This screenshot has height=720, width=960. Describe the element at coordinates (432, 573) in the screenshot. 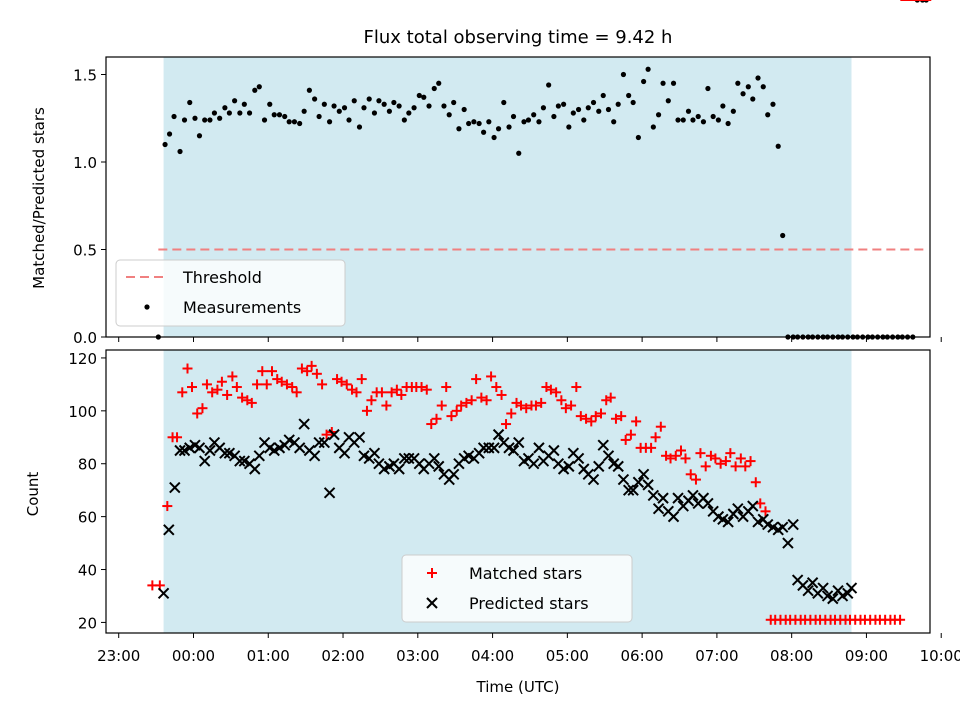

I see `legend-matched-swatch` at that location.